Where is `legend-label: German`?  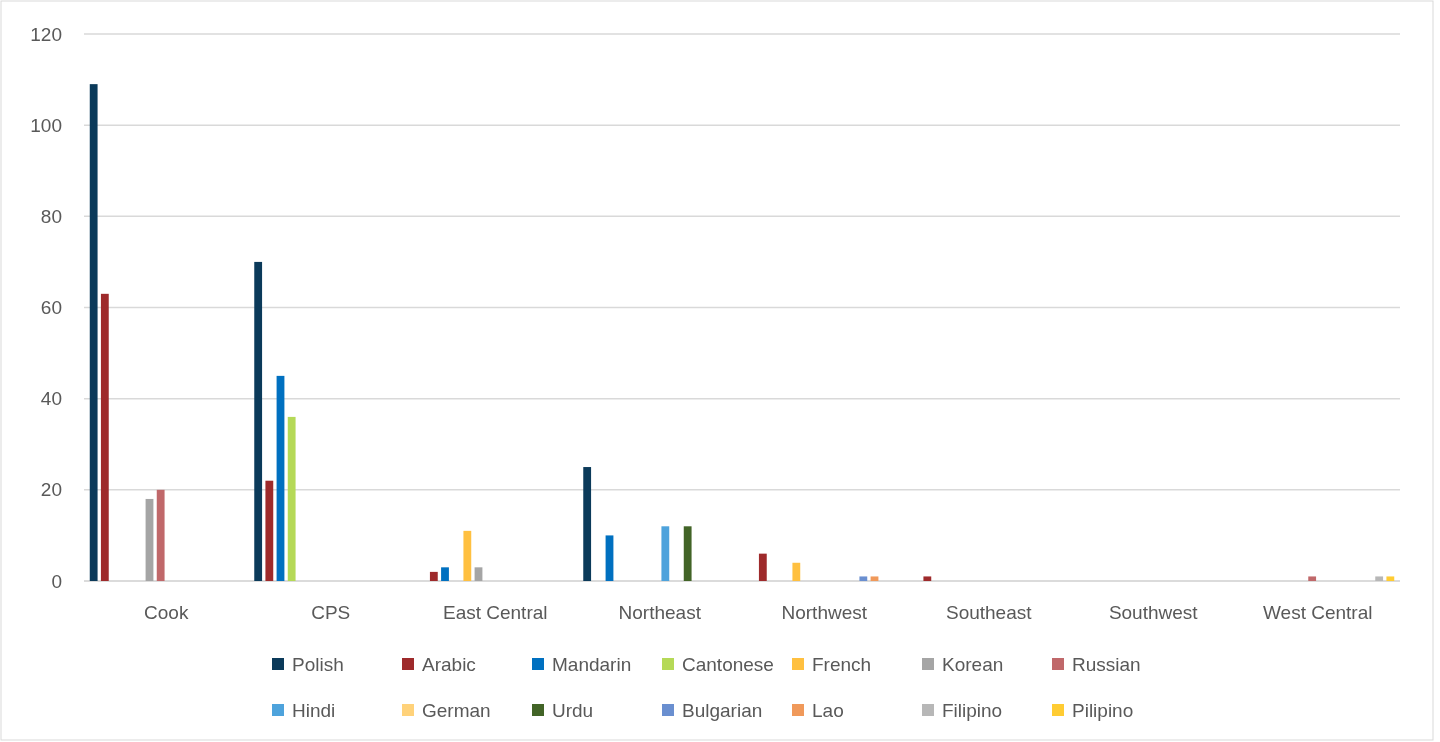
legend-label: German is located at coordinates (456, 710).